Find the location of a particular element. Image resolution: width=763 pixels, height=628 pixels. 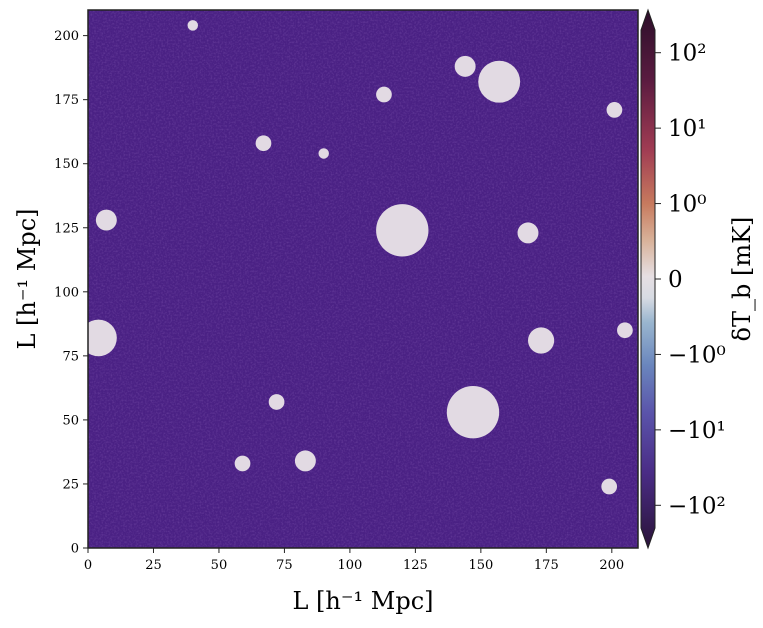

x-tick-label: 175 is located at coordinates (546, 565).